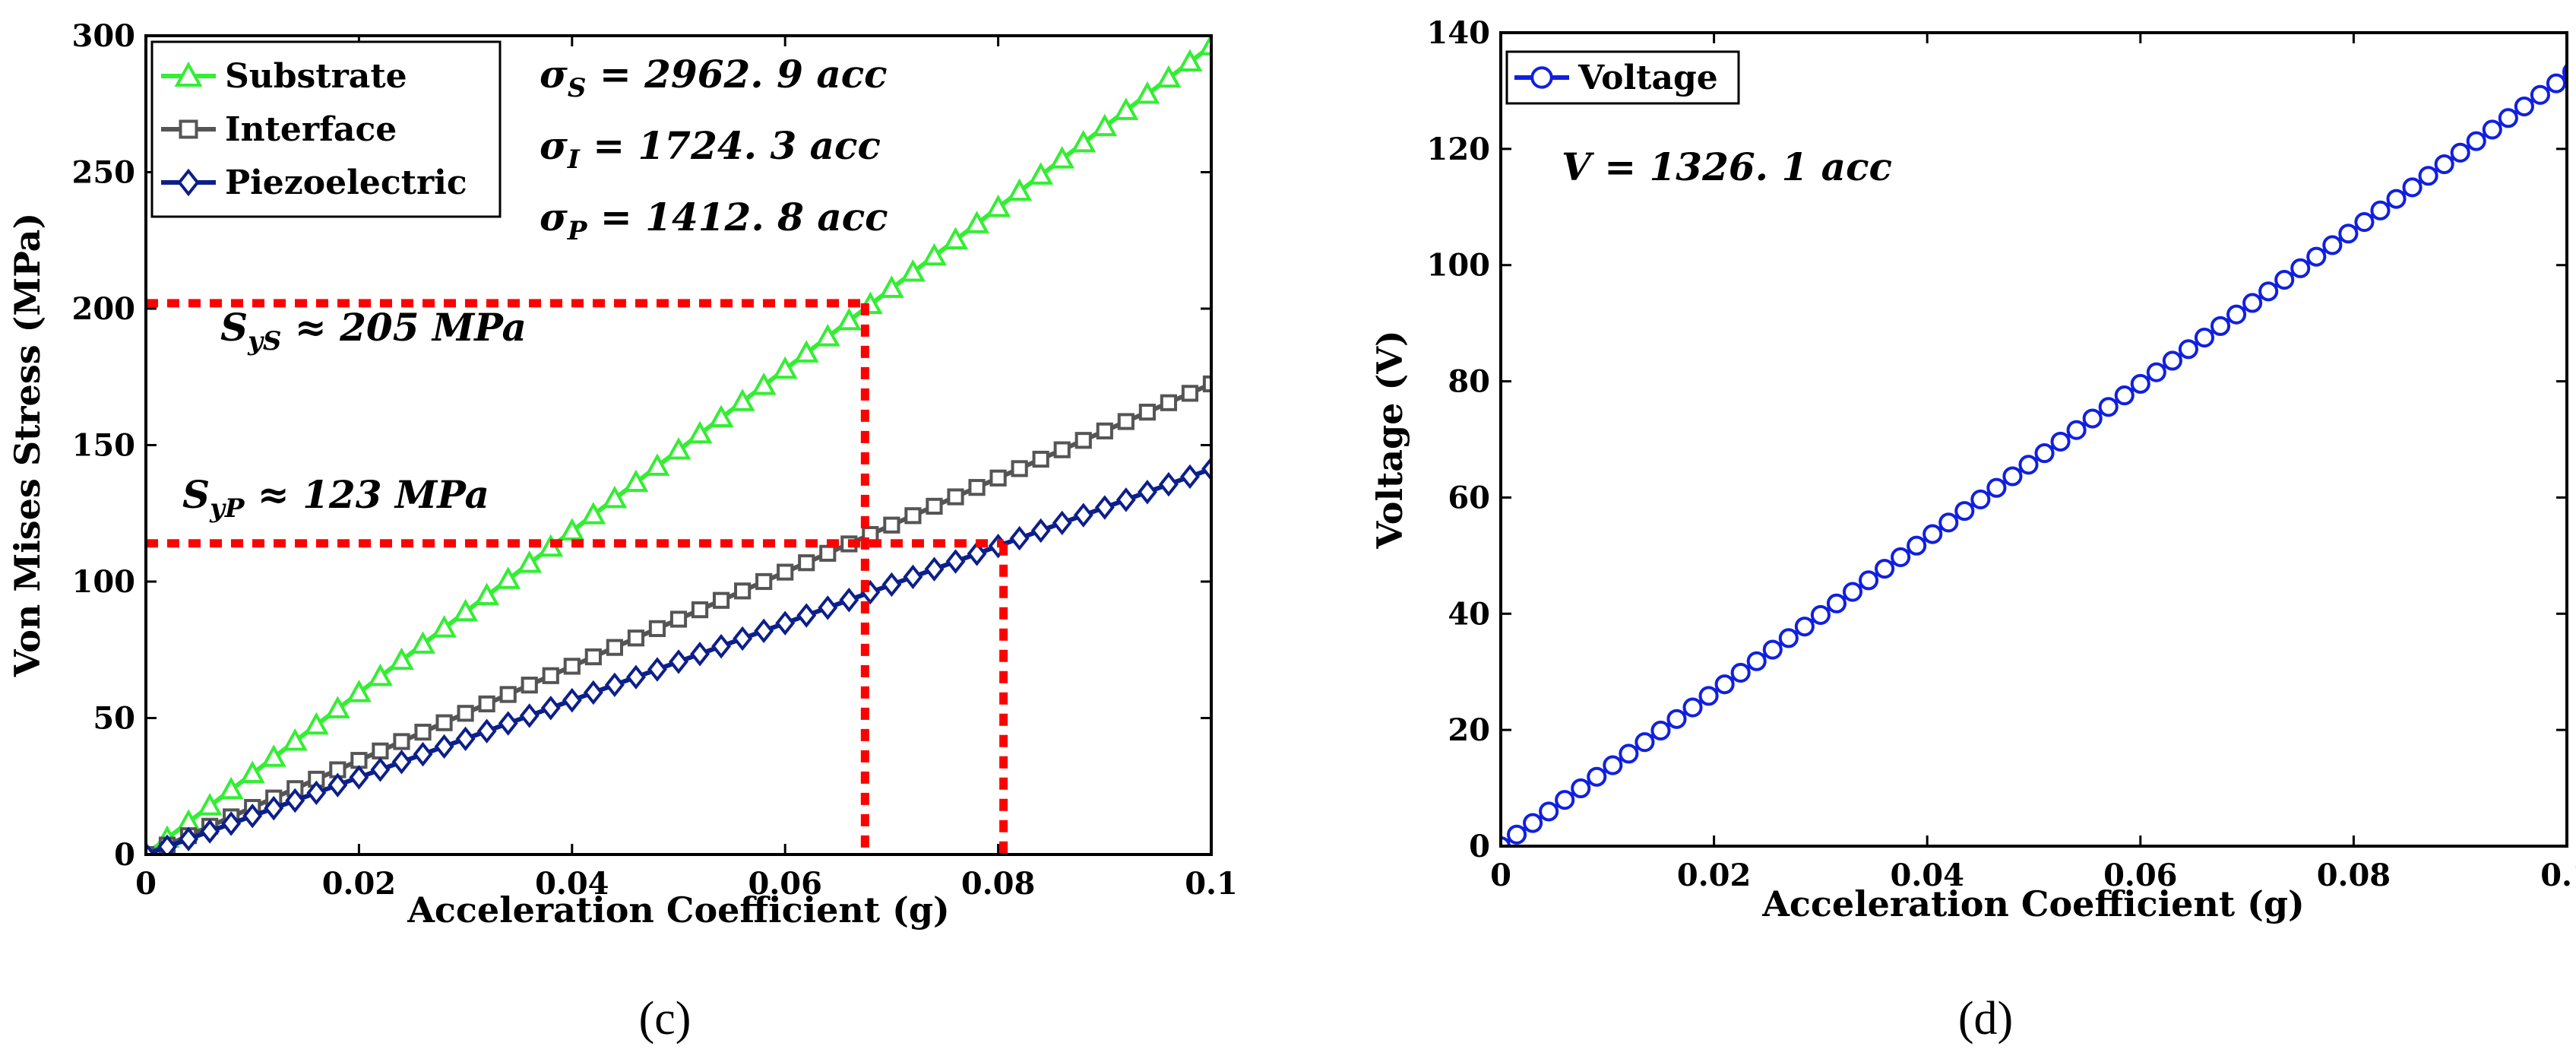 This screenshot has height=1059, width=2576. I want to click on x-tick-label: 0.02, so click(1714, 875).